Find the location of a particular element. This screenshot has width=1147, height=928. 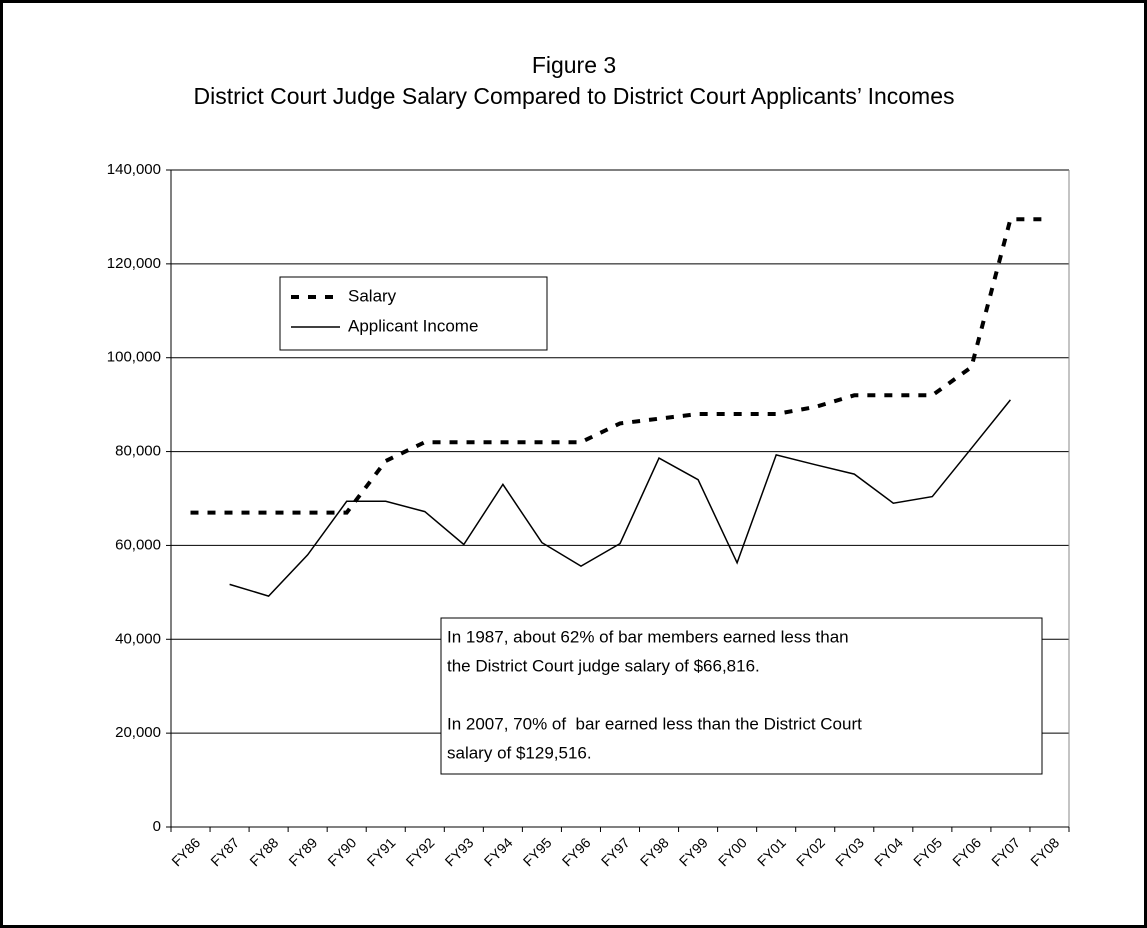

y-tick-label: 60,000 is located at coordinates (138, 544).